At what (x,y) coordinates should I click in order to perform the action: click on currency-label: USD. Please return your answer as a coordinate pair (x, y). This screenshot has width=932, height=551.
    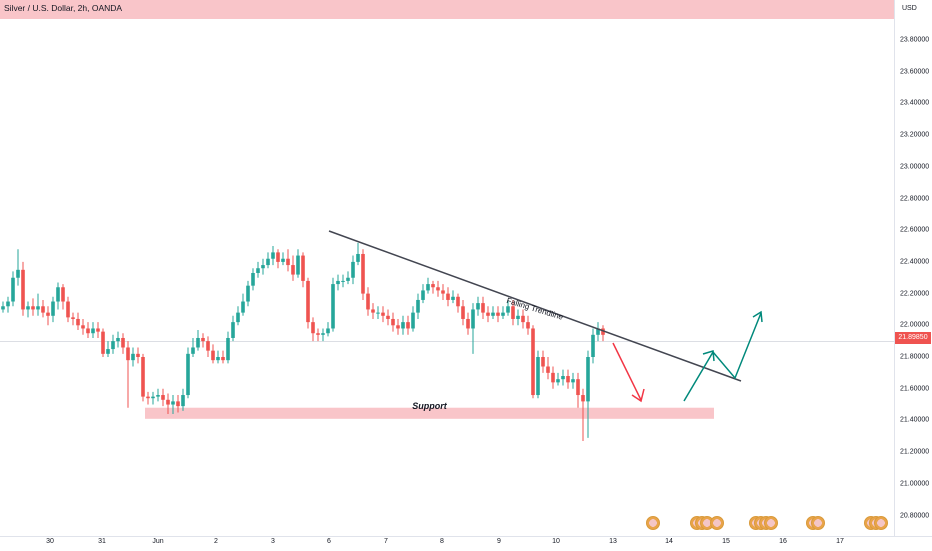
    Looking at the image, I should click on (909, 8).